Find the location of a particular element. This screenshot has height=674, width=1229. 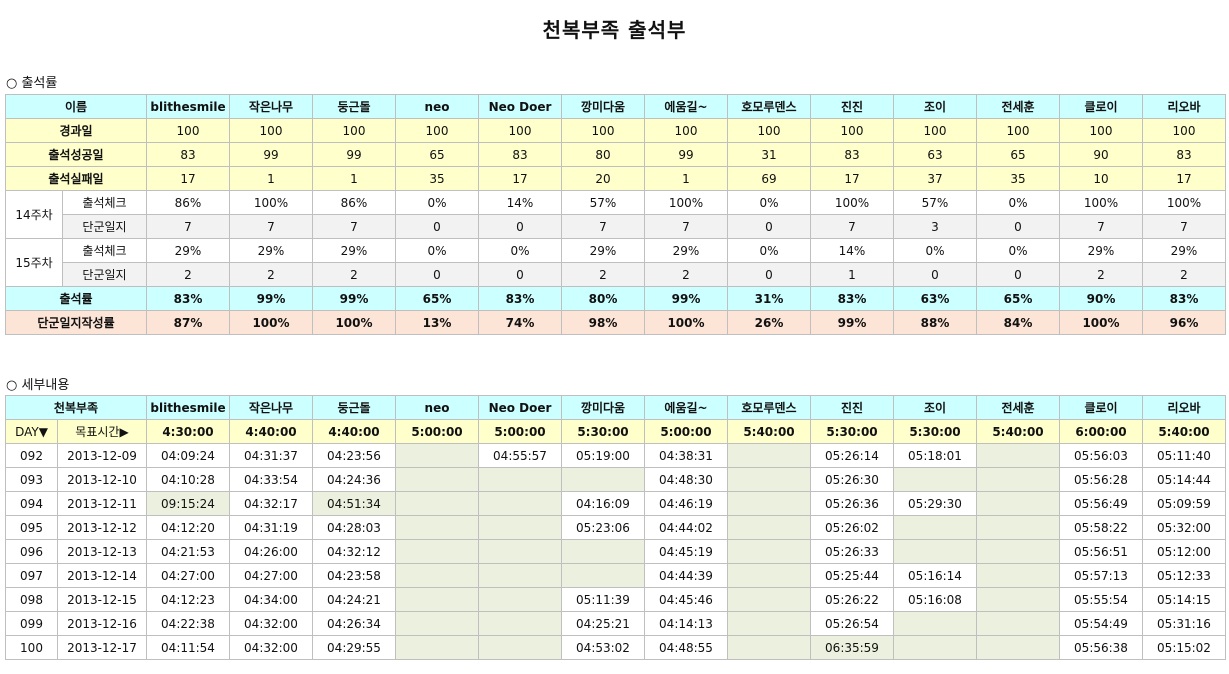

time-cell: 05:14:44 is located at coordinates (1184, 479).